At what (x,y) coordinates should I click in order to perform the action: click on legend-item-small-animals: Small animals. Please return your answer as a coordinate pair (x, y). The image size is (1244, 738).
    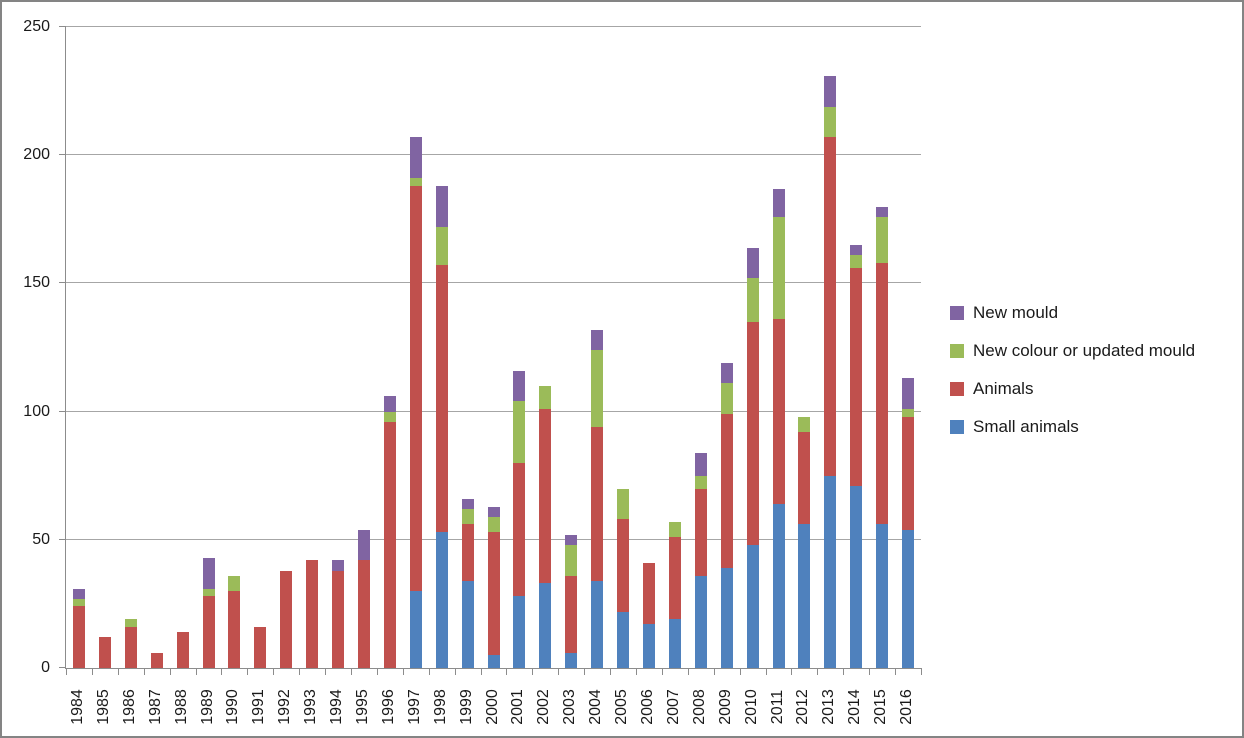
    Looking at the image, I should click on (1072, 426).